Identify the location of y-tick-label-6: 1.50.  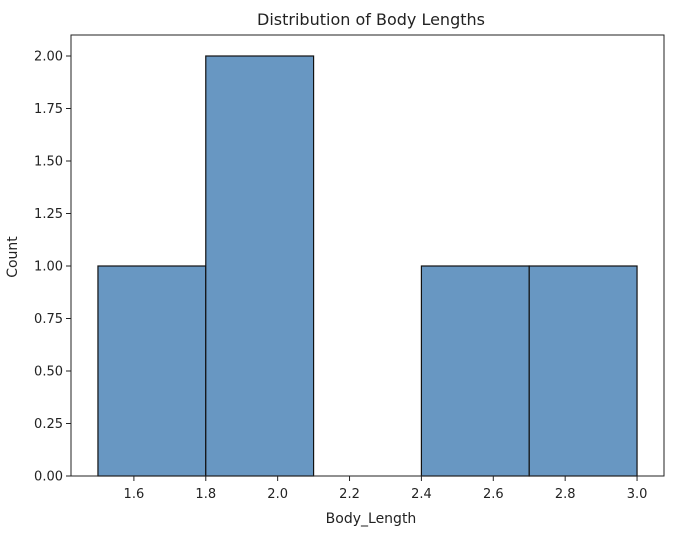
(48, 162).